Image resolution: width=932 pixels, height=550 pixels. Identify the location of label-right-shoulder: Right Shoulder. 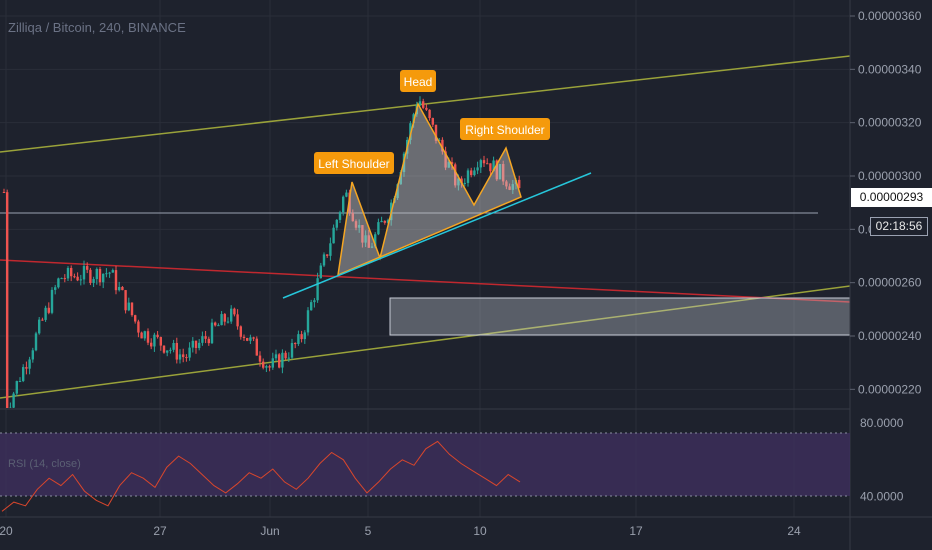
(505, 129).